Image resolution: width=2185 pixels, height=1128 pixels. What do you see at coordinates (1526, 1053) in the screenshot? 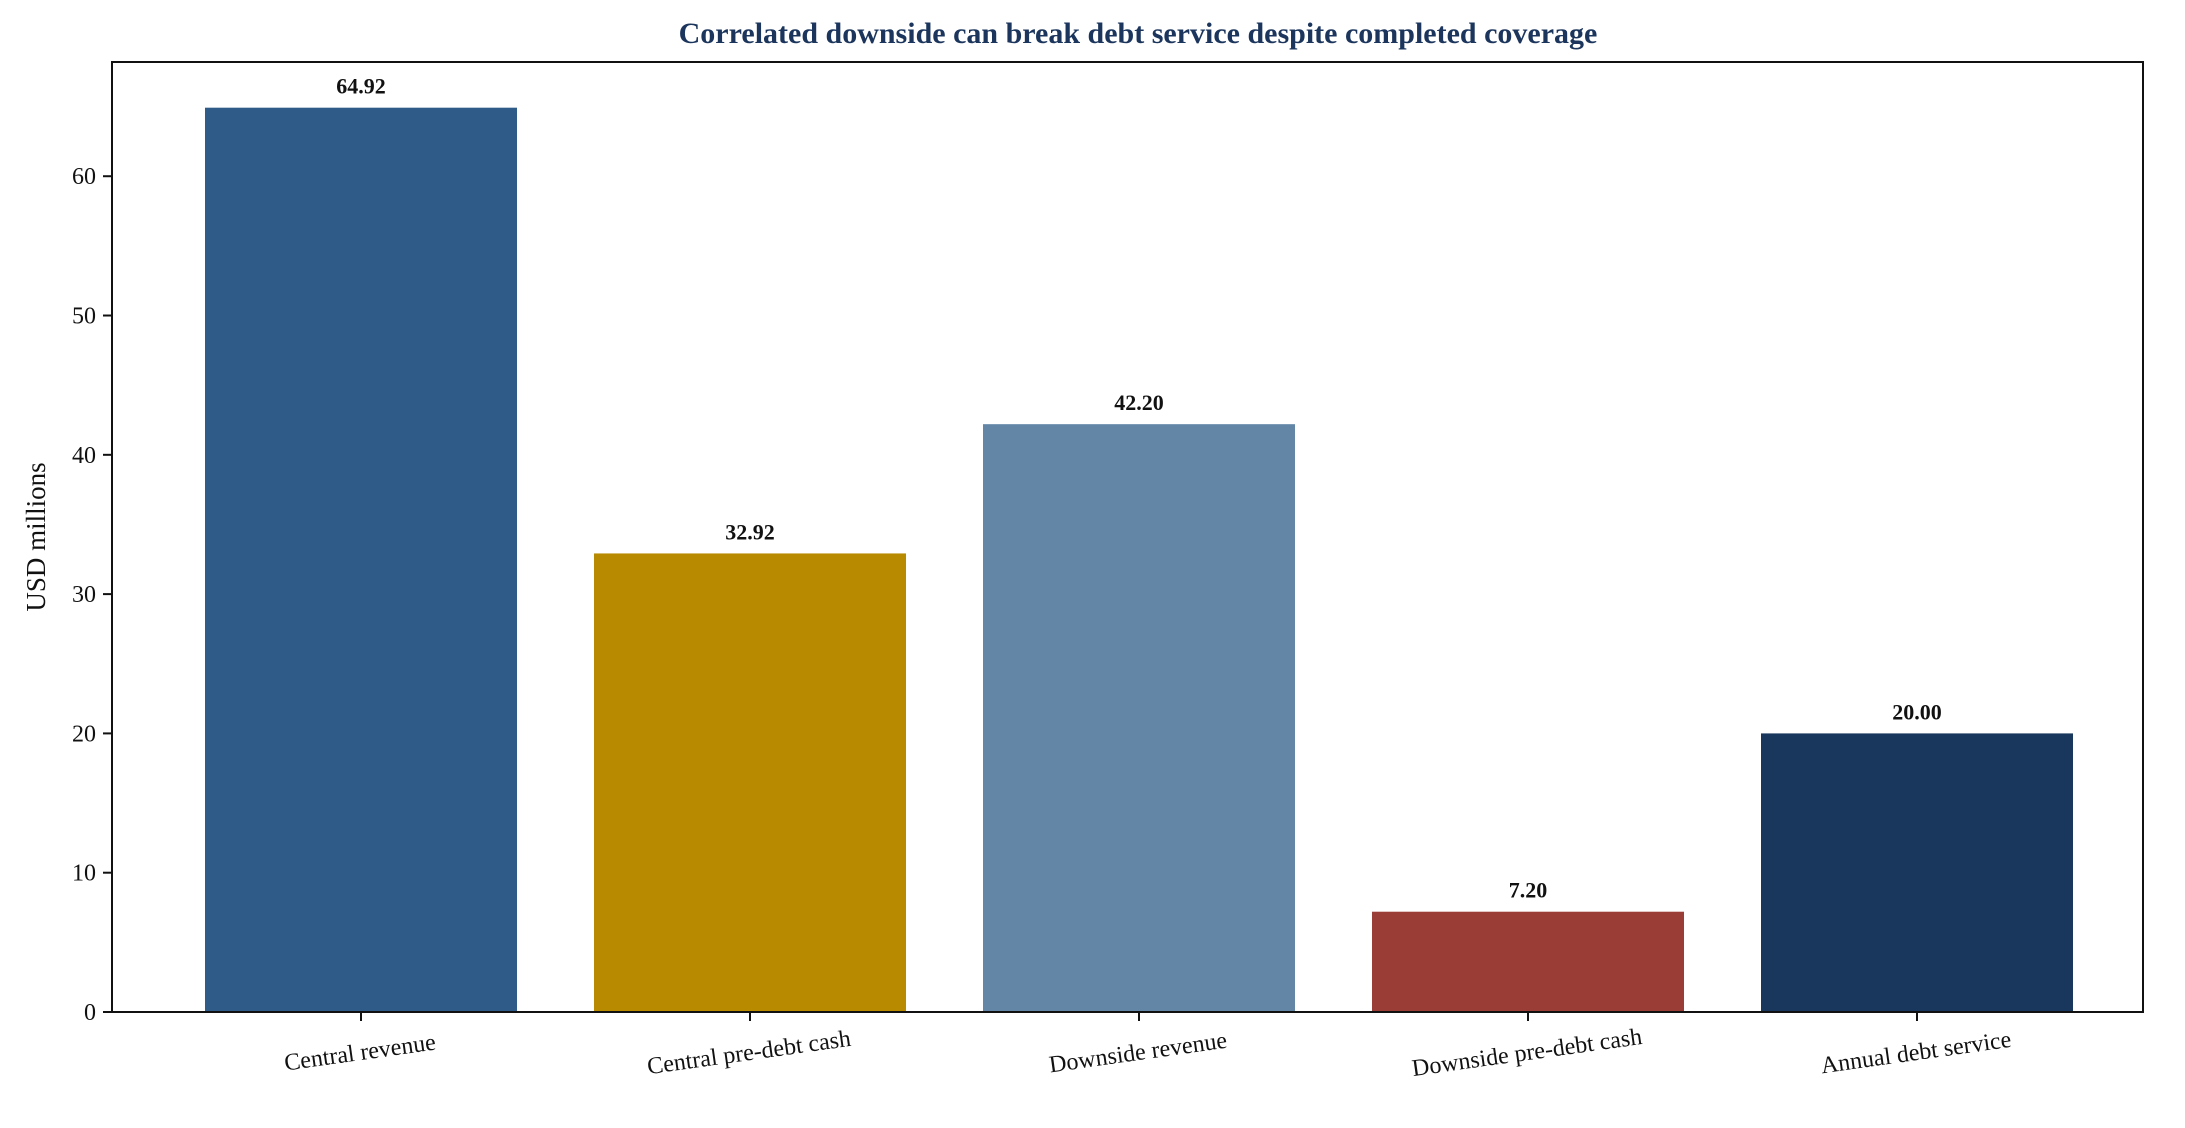
I see `x-tick-label: Downside pre-debt cash` at bounding box center [1526, 1053].